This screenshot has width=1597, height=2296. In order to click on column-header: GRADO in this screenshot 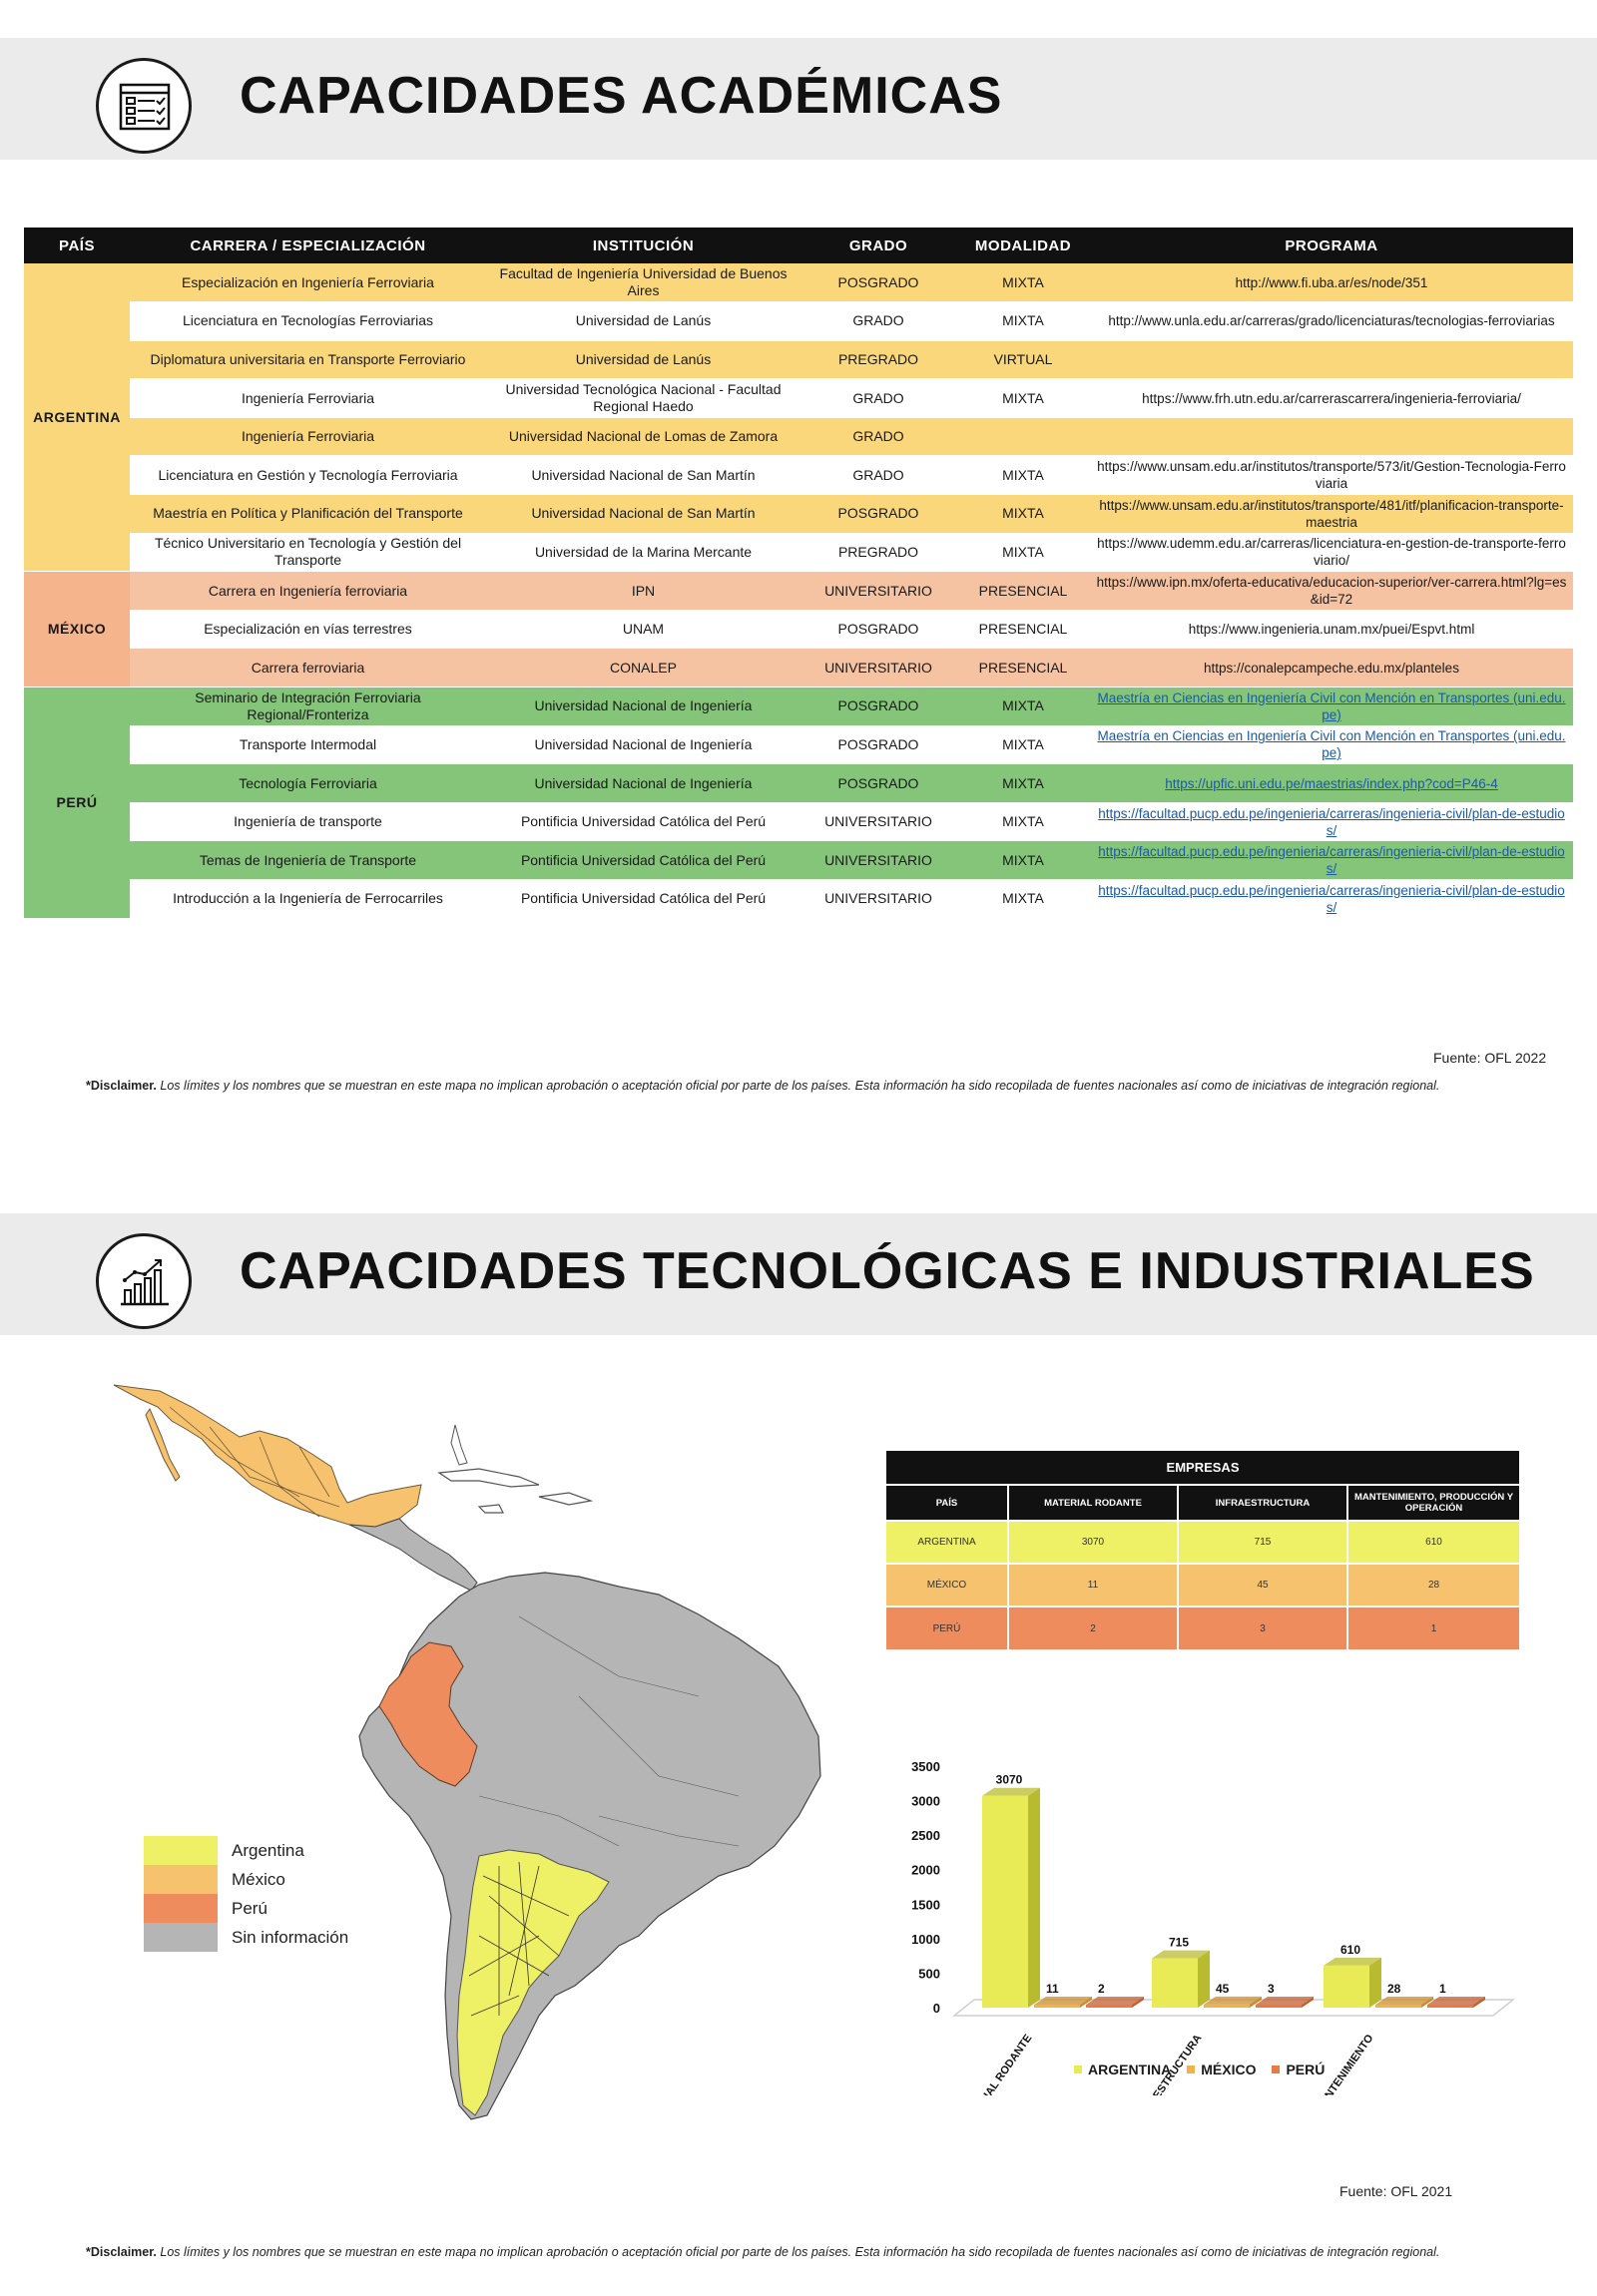, I will do `click(878, 245)`.